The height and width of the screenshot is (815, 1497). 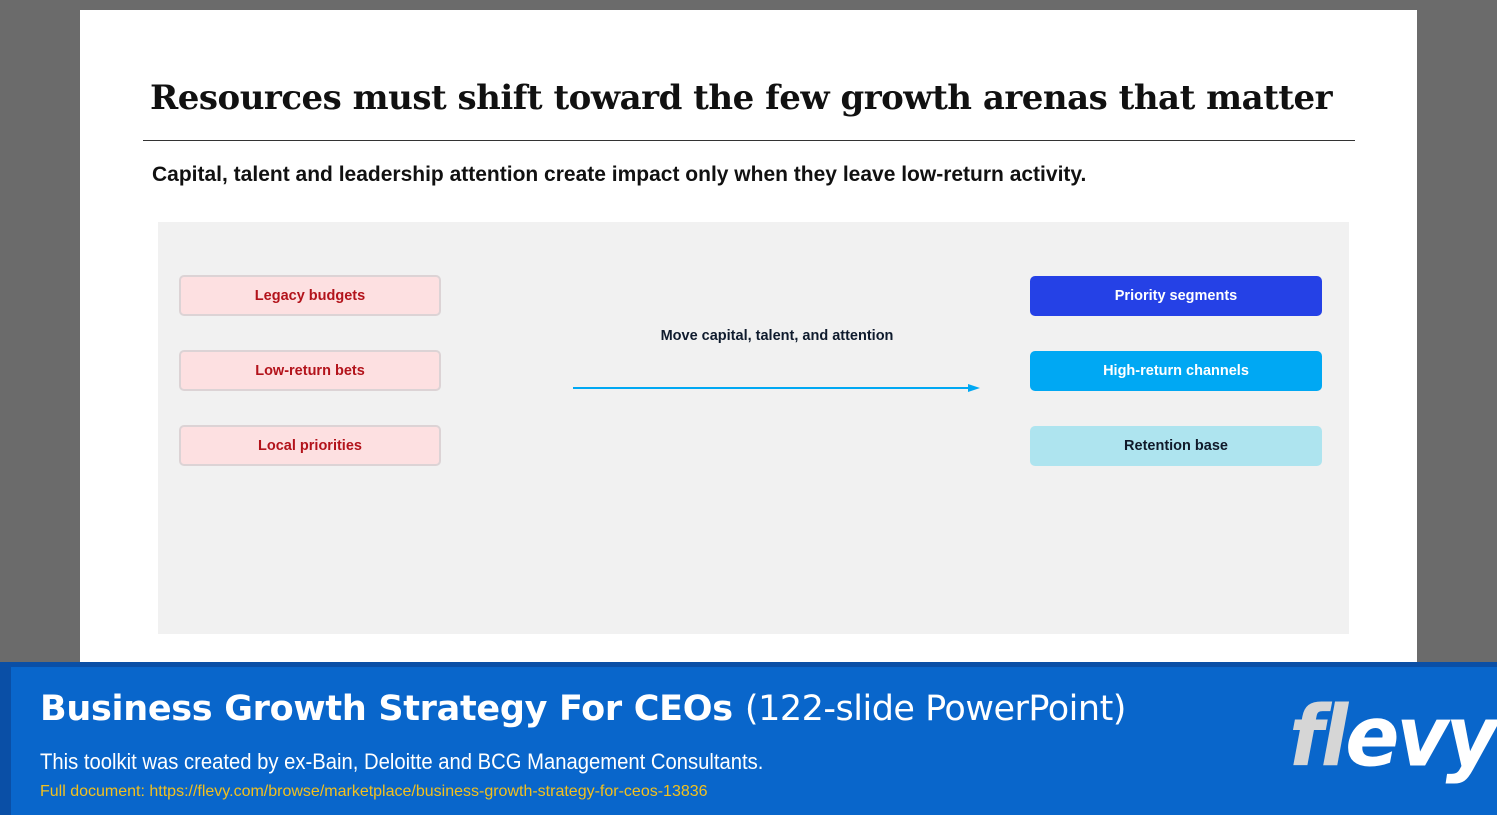 What do you see at coordinates (1318, 736) in the screenshot?
I see `logo-part-1: fl` at bounding box center [1318, 736].